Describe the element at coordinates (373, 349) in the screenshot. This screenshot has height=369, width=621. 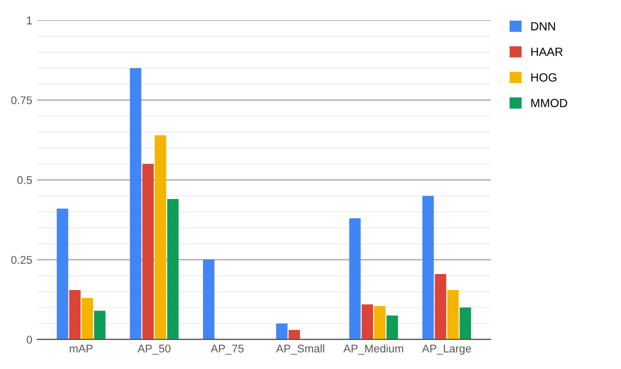
I see `x-tick-label: AP_Medium` at that location.